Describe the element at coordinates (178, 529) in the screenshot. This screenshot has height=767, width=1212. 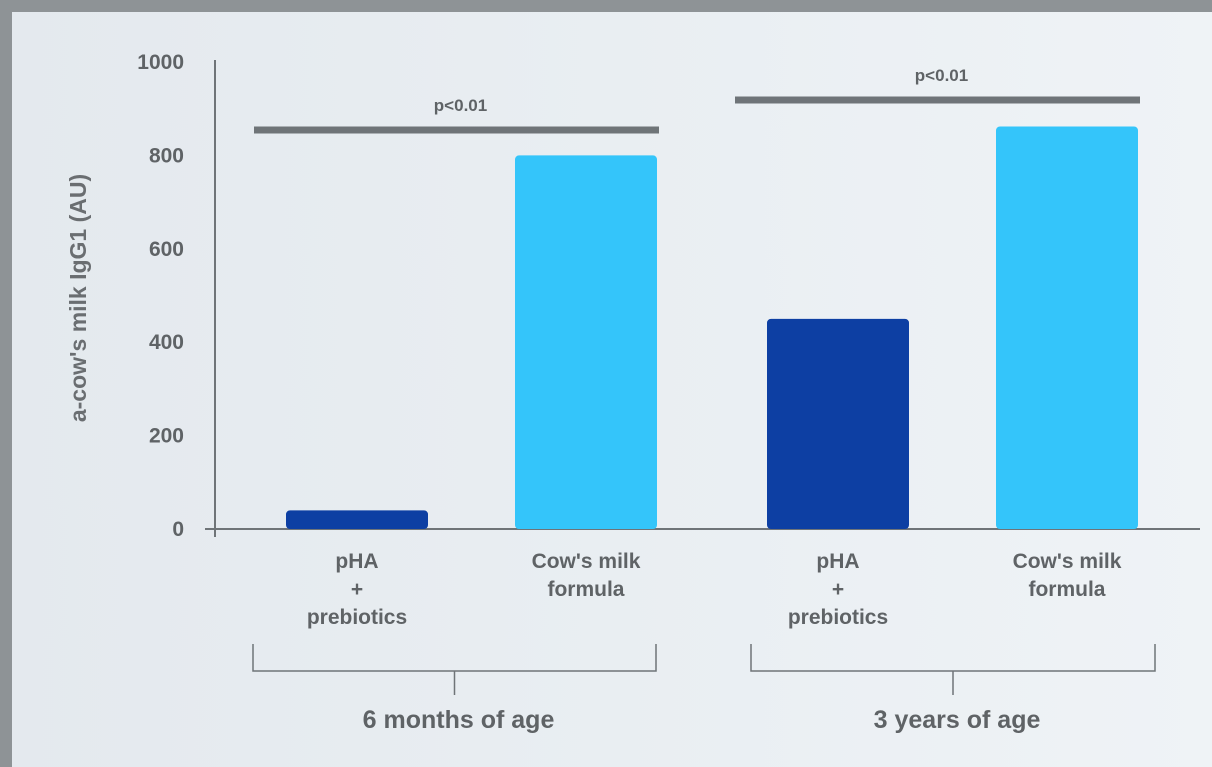
I see `y-tick-label: 0` at that location.